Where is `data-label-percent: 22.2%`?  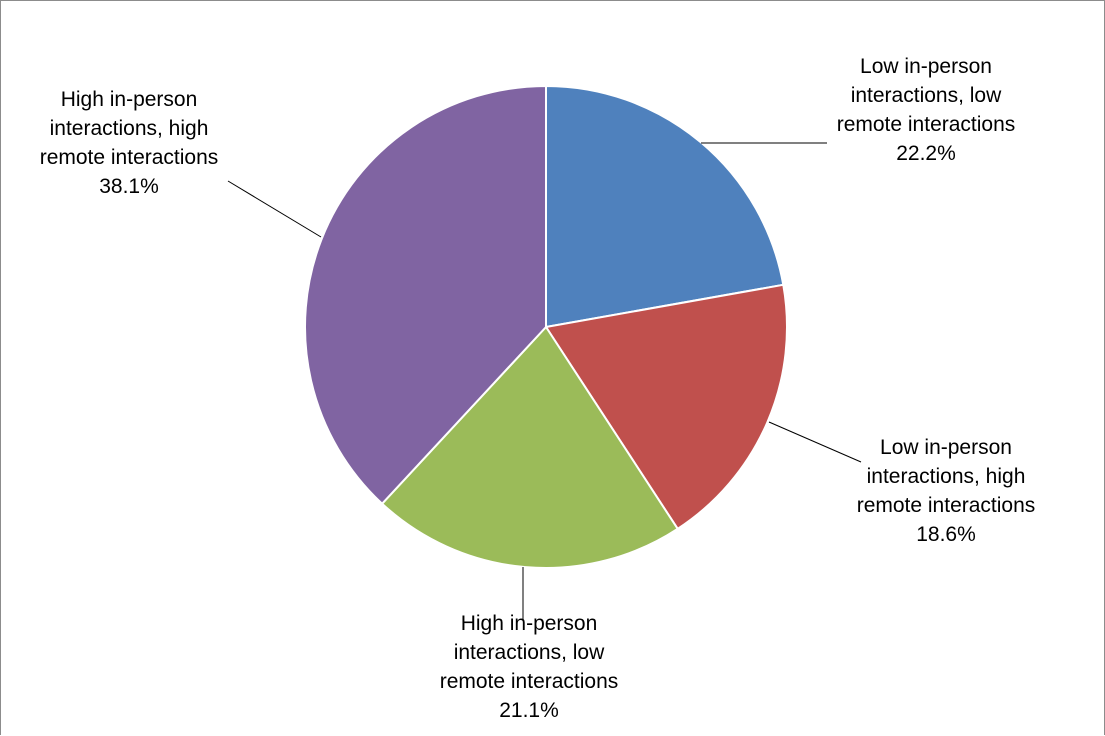 data-label-percent: 22.2% is located at coordinates (926, 153).